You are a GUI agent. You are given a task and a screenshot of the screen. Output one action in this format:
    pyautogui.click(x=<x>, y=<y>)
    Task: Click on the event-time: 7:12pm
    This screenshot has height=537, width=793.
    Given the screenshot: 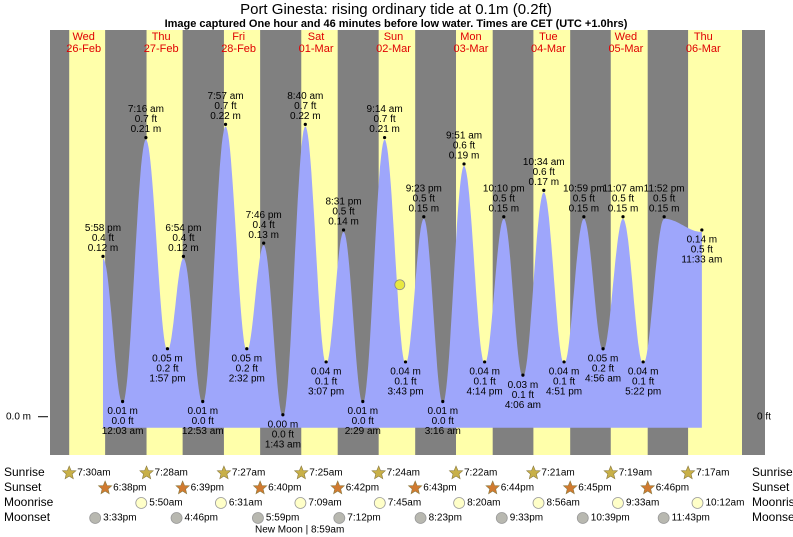 What is the action you would take?
    pyautogui.click(x=363, y=518)
    